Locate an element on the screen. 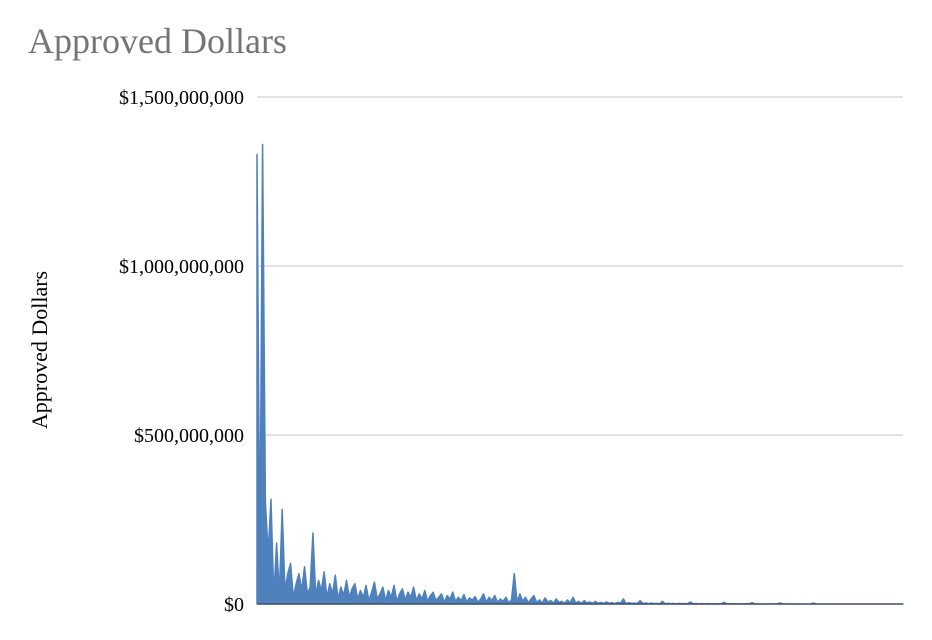  y-tick-label: $0 is located at coordinates (234, 605).